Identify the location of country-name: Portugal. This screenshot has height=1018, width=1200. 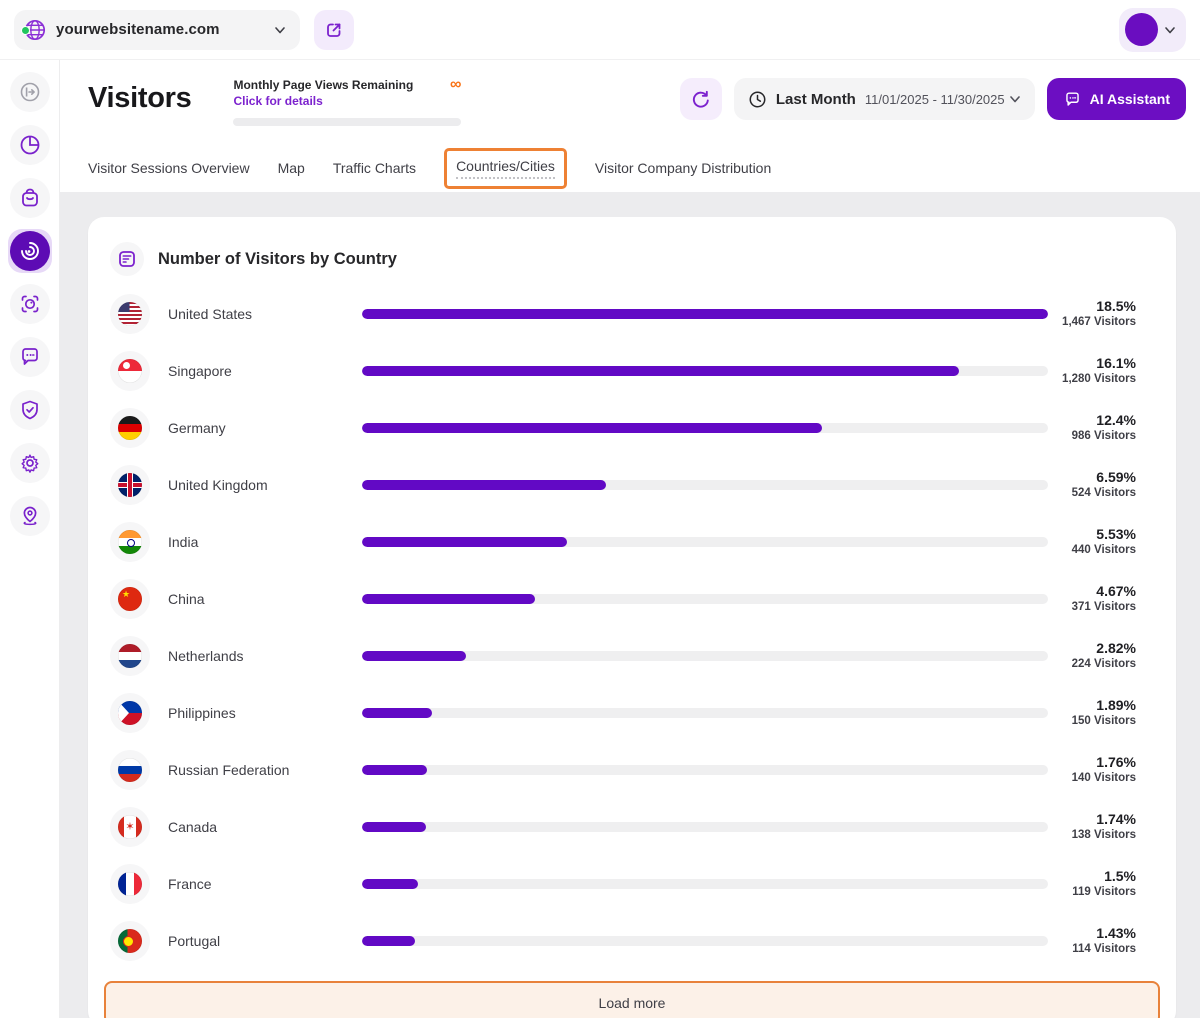
(194, 940).